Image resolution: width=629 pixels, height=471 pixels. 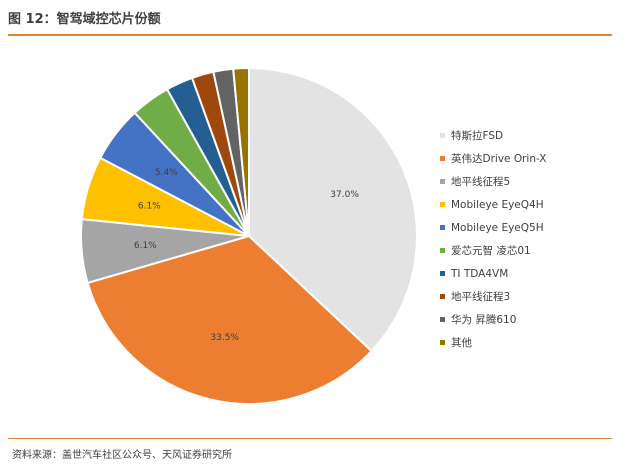 I want to click on figure-title: 图 12：智驾域控芯片份额, so click(x=84, y=19).